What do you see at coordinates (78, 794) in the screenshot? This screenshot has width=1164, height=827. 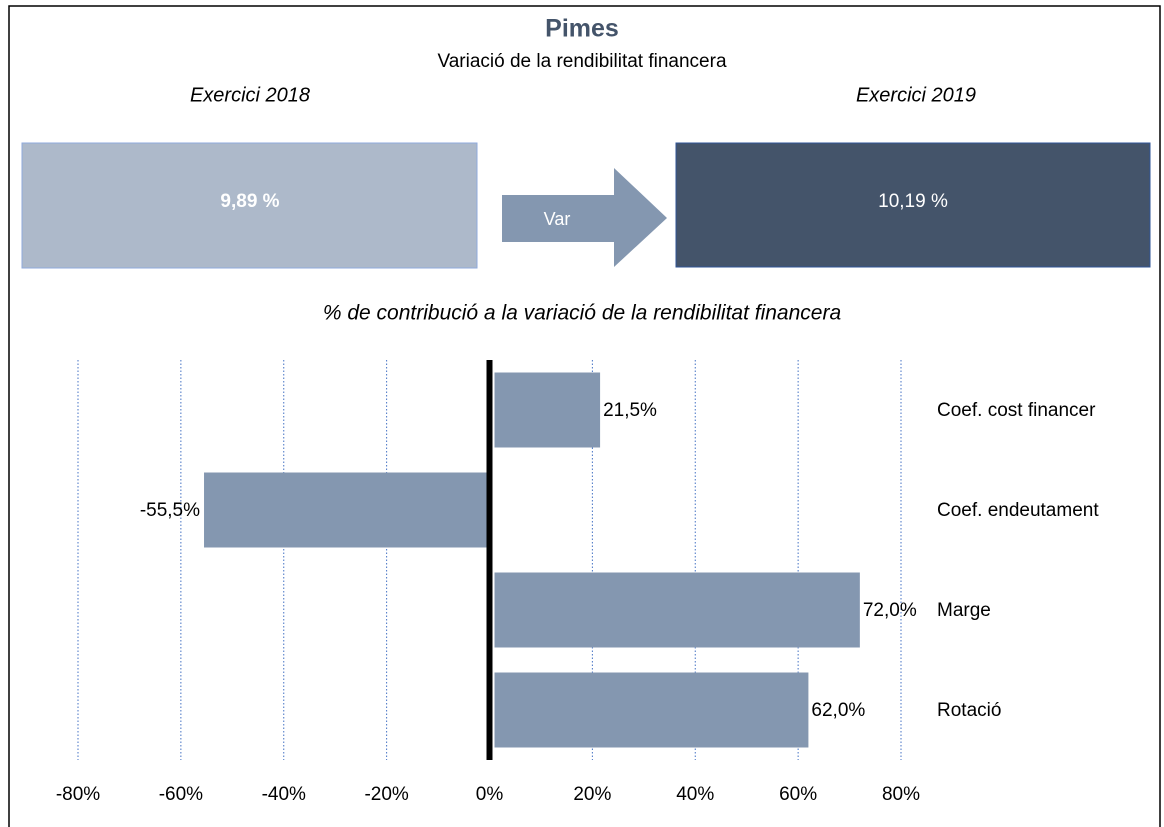 I see `x-tick-label: -80%` at bounding box center [78, 794].